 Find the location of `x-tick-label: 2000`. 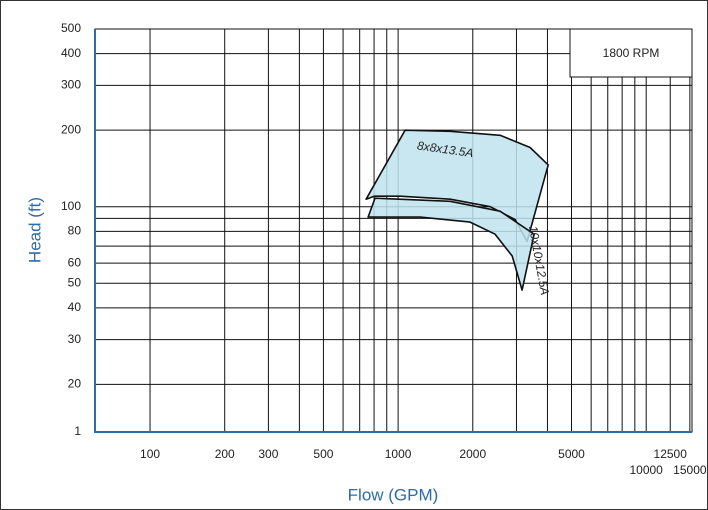

x-tick-label: 2000 is located at coordinates (472, 454).